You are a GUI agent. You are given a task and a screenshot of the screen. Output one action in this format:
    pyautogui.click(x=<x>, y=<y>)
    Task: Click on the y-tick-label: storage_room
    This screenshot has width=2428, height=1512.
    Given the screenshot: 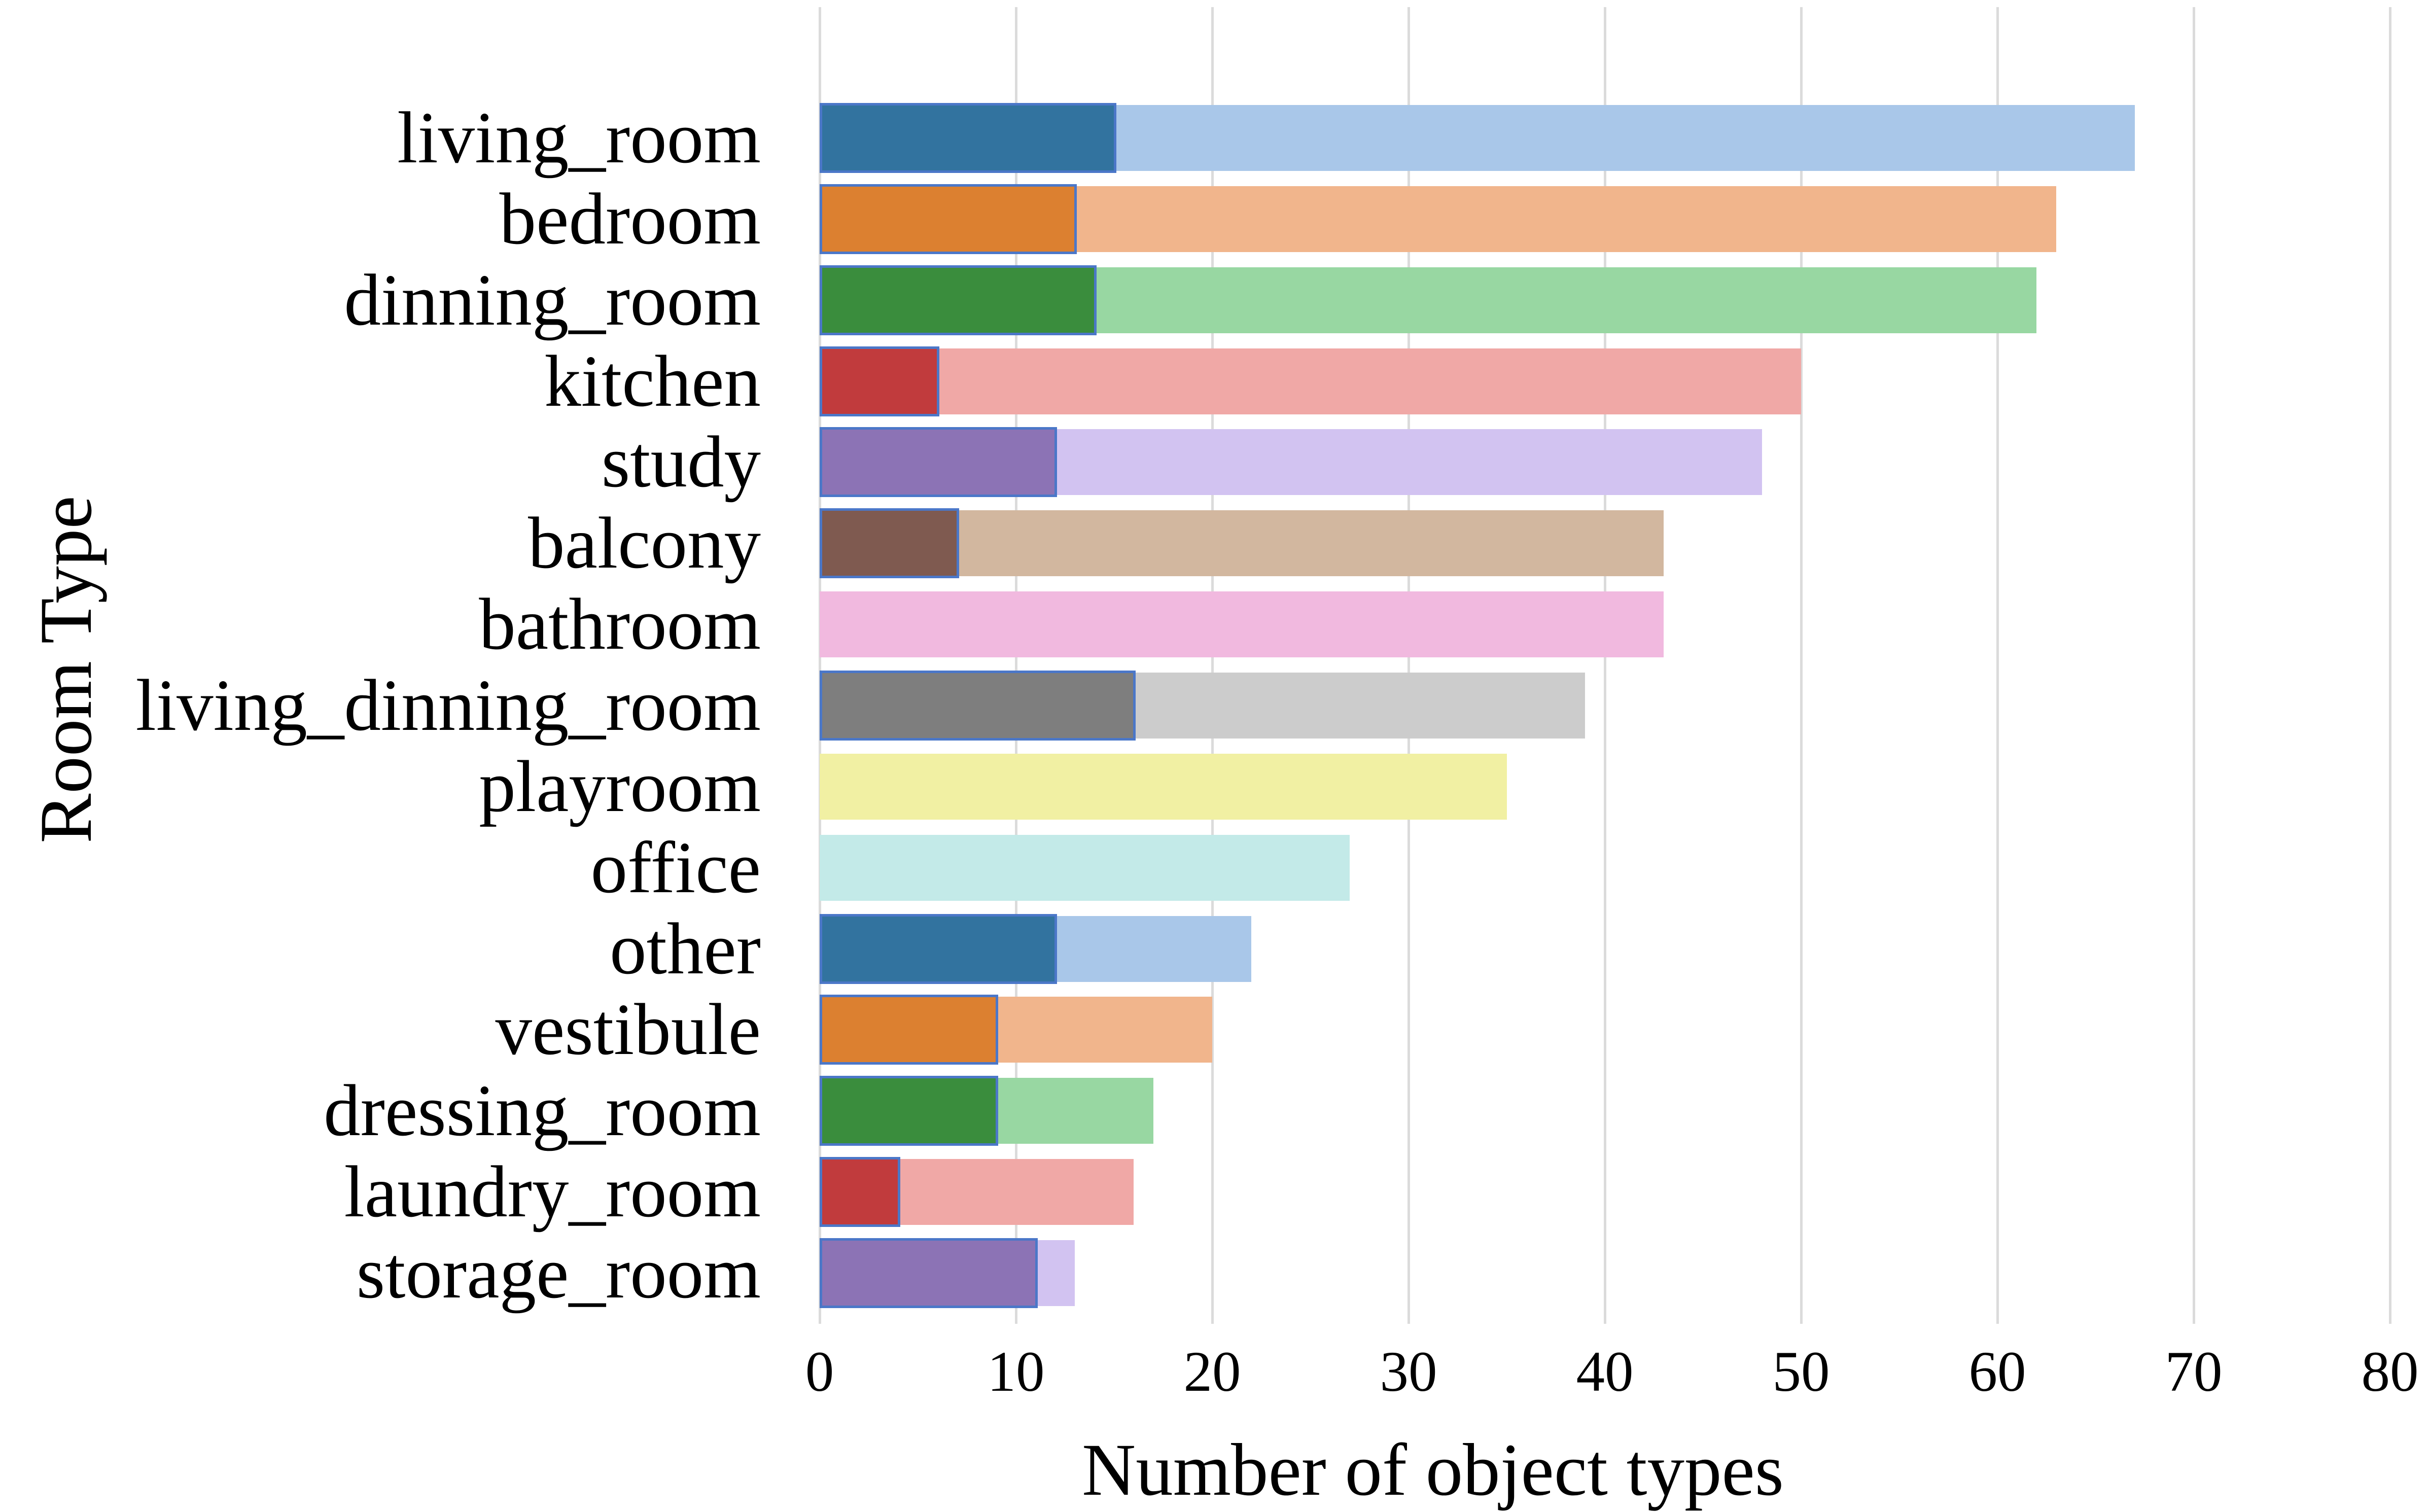 What is the action you would take?
    pyautogui.click(x=558, y=1273)
    